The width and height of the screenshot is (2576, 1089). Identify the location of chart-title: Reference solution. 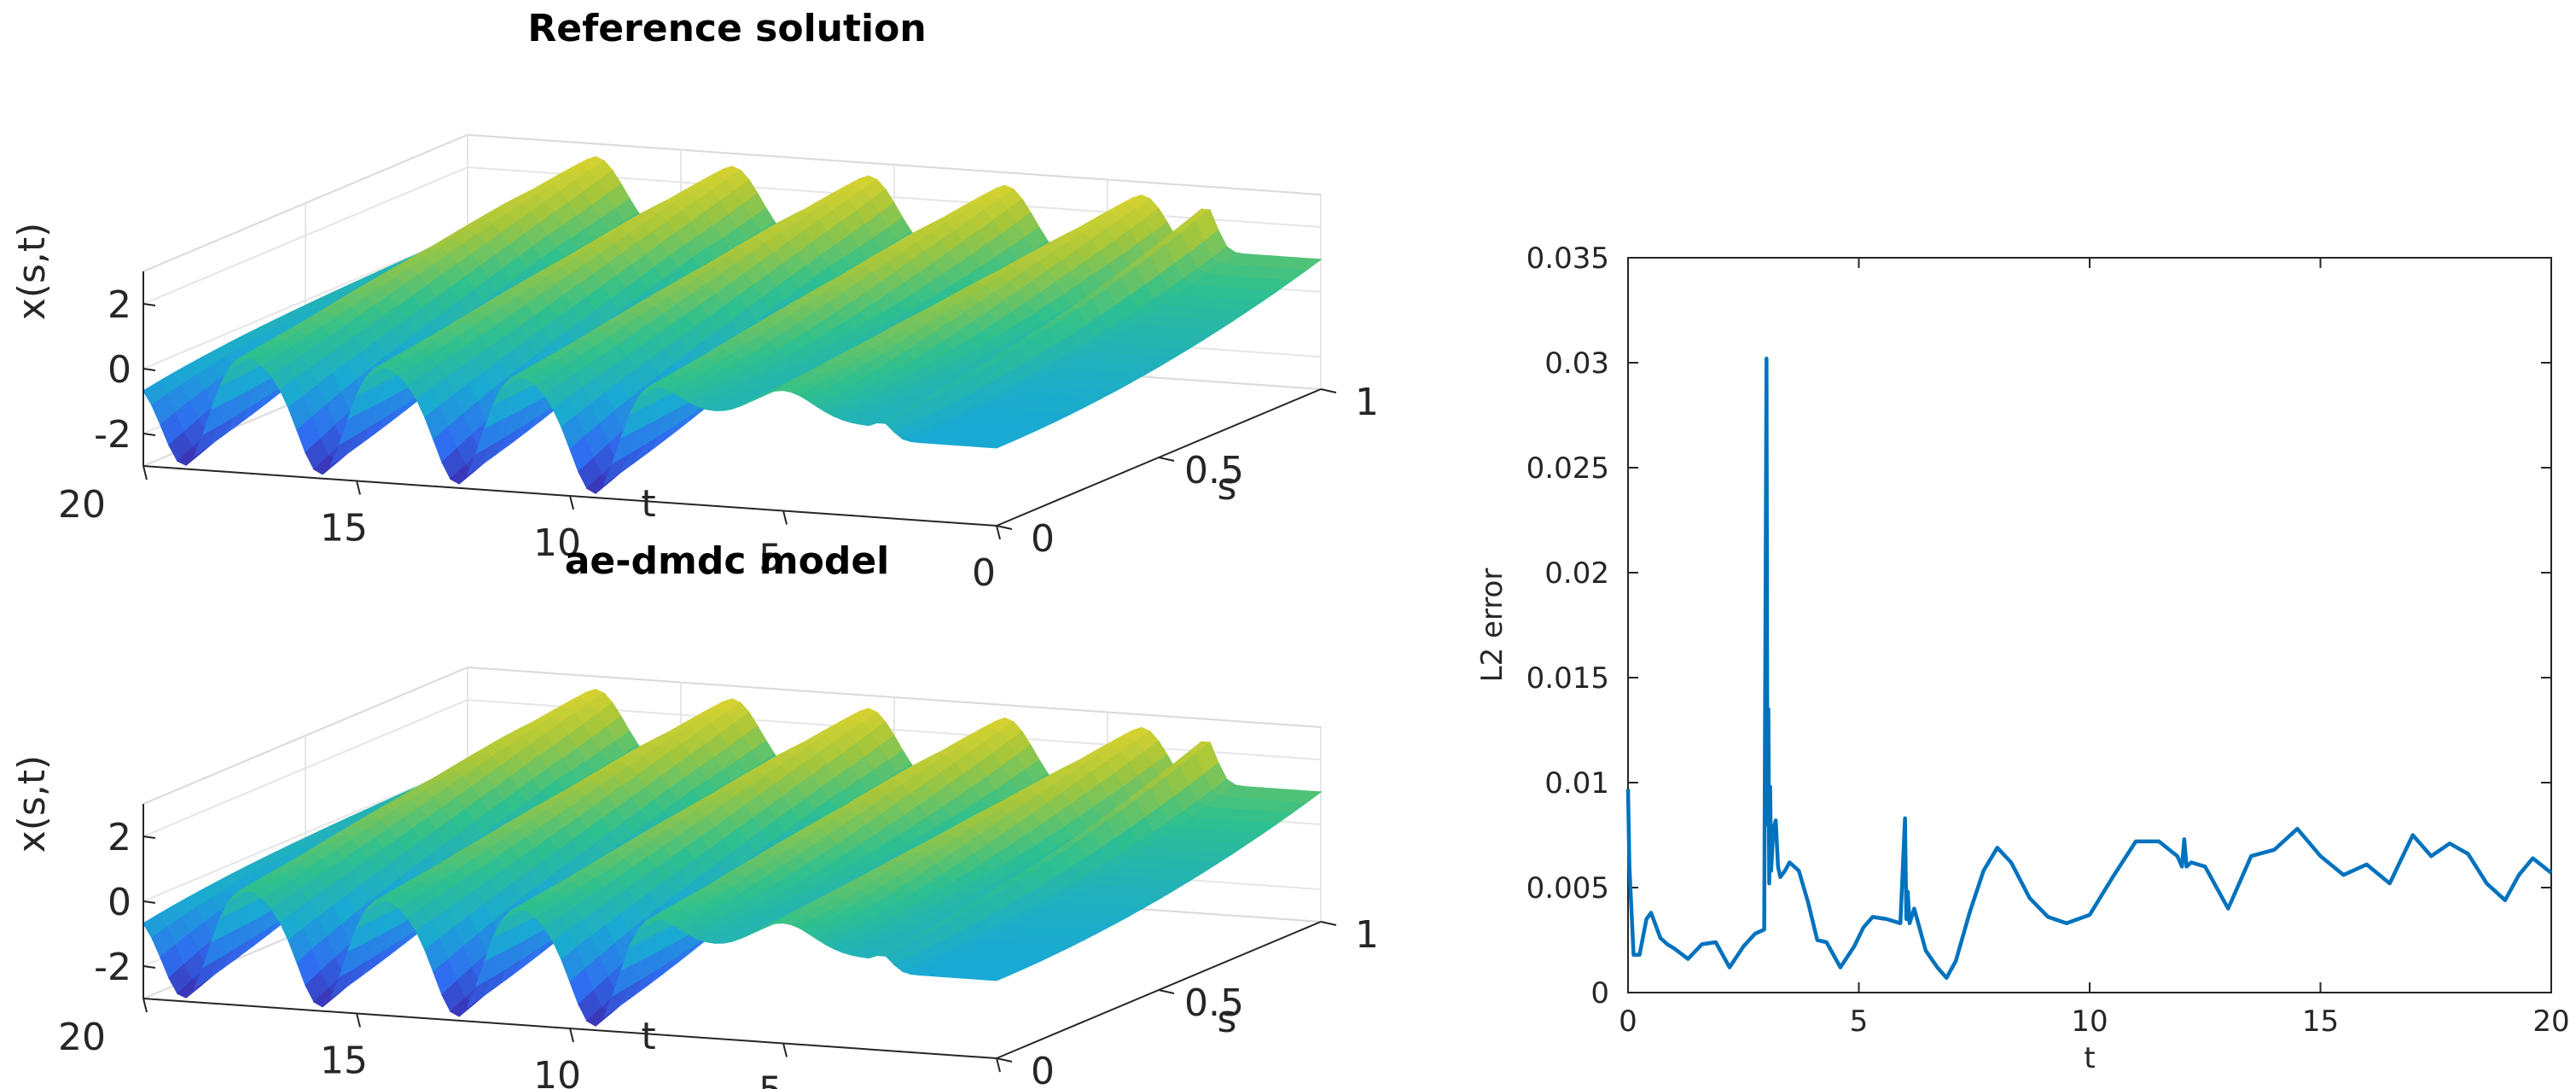
(726, 28).